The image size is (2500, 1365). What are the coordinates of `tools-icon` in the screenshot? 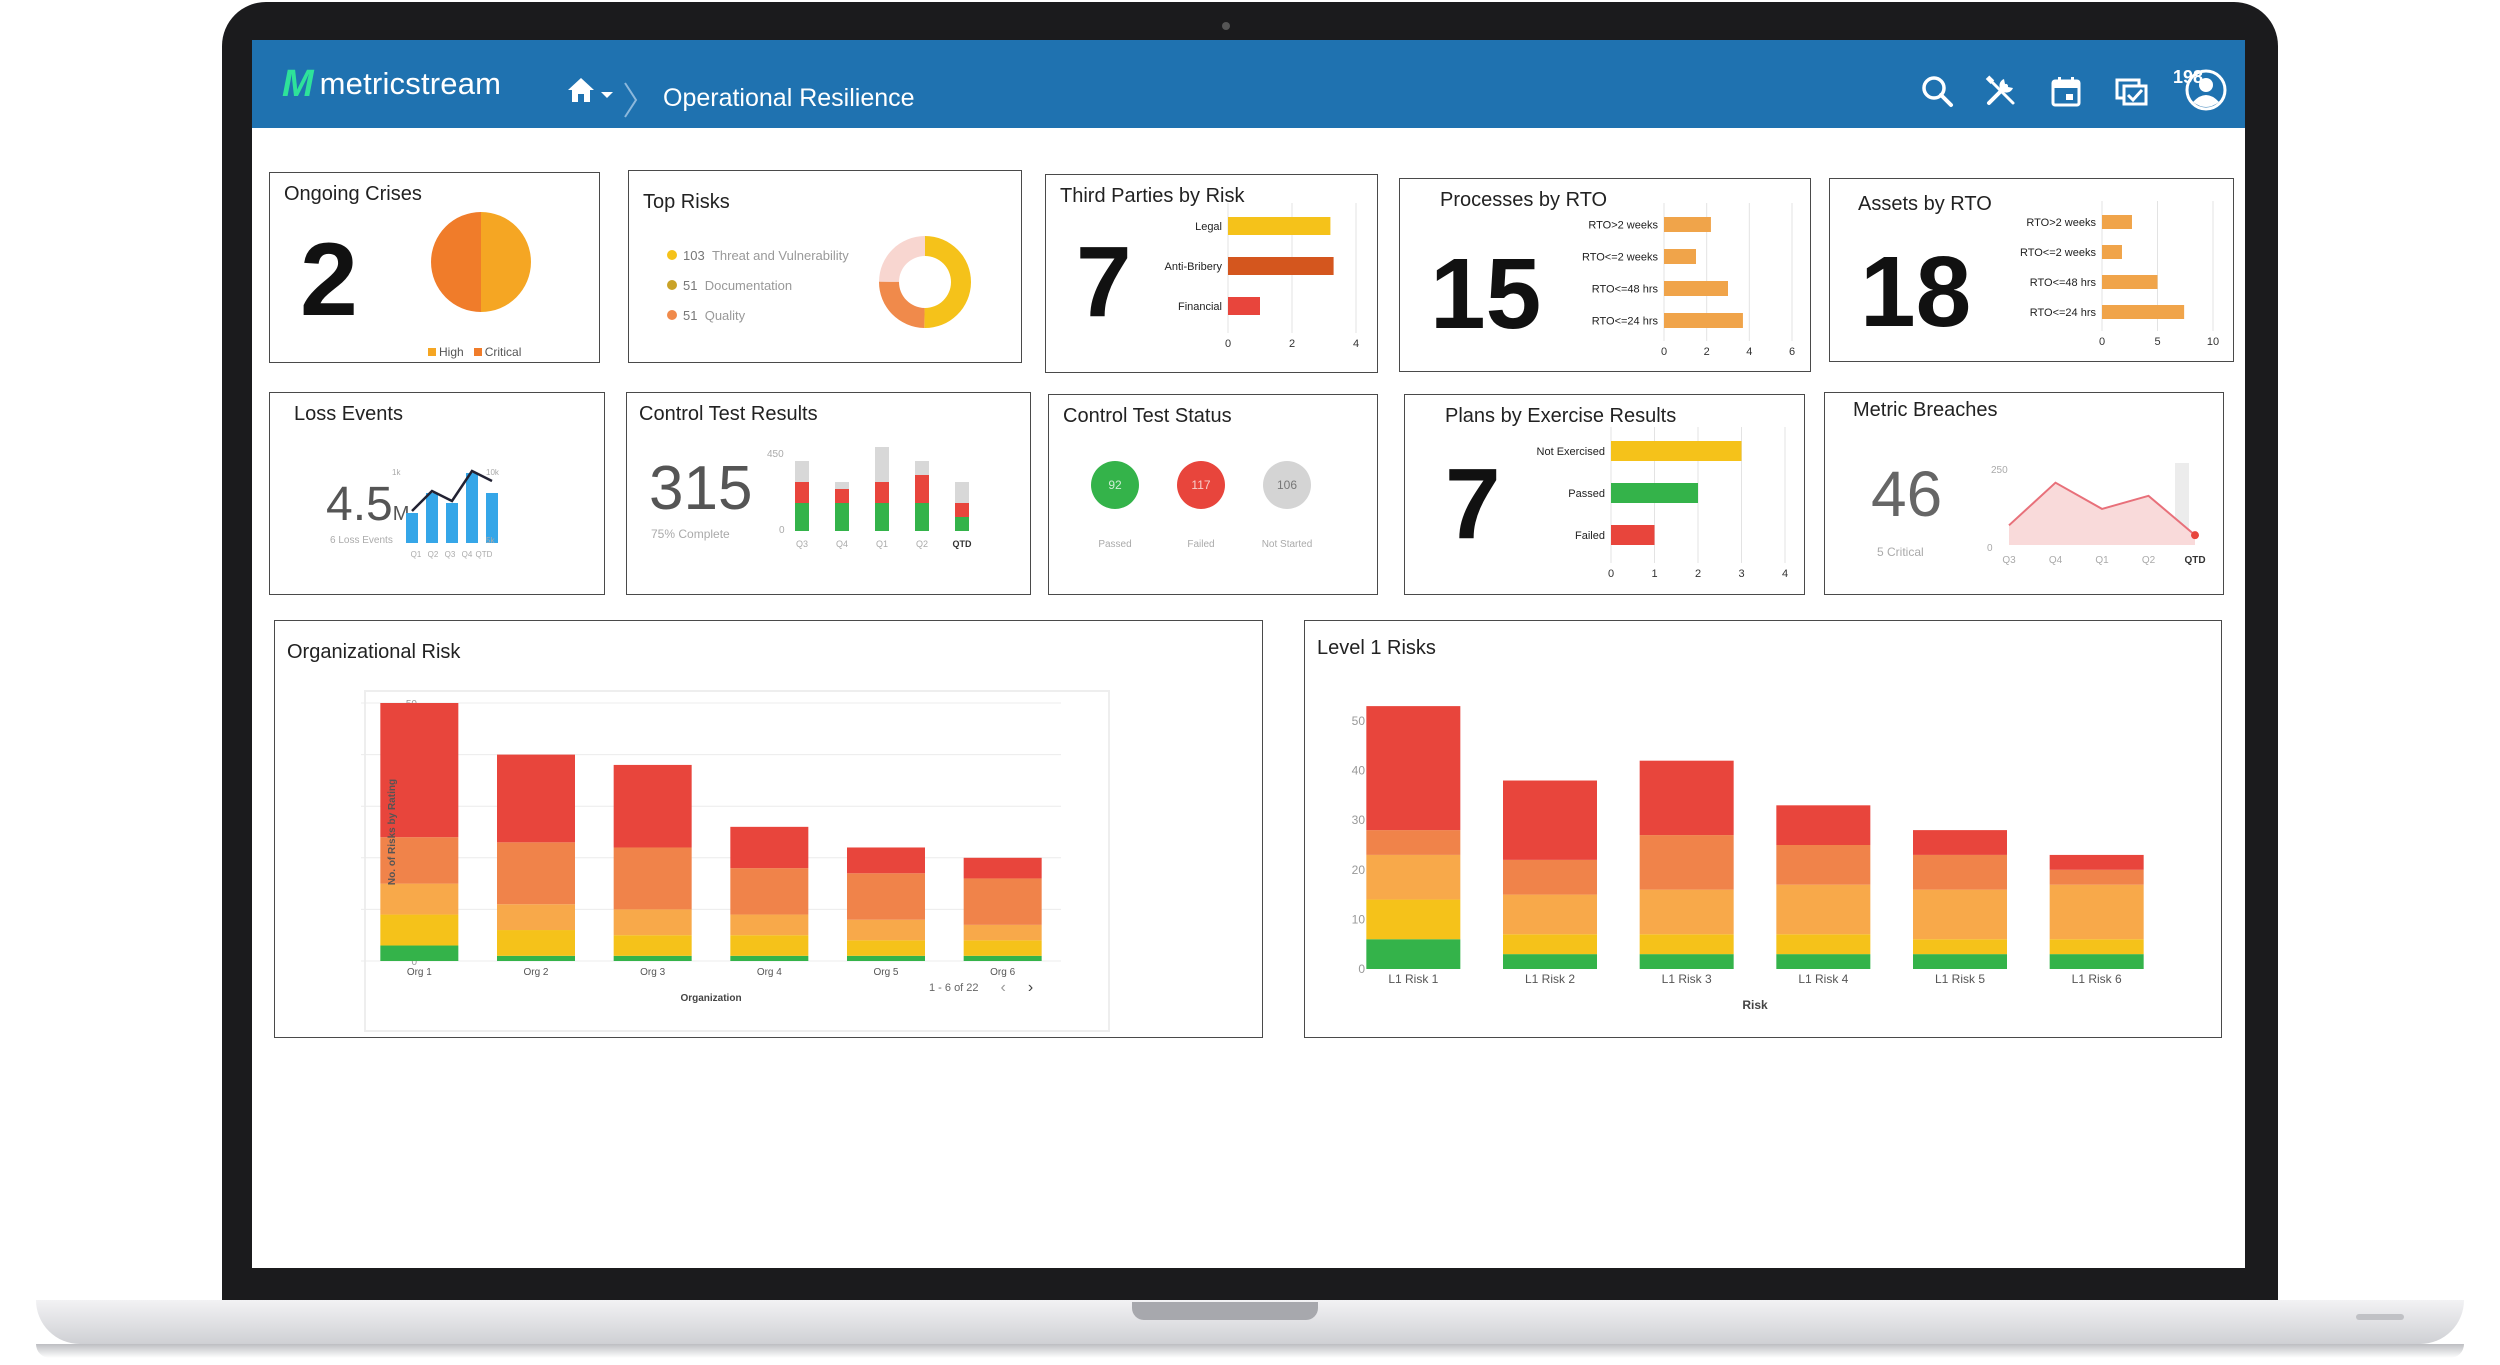 It's located at (2001, 91).